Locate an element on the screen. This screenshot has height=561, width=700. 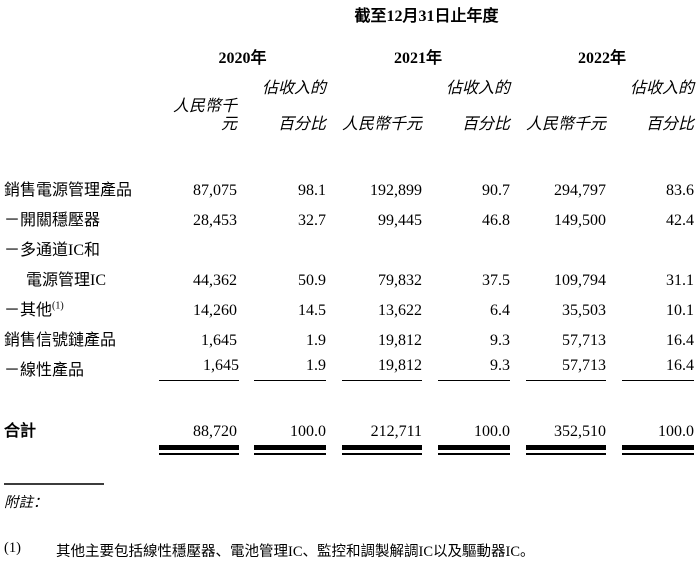
amount-header-2022: 人民幣千元 is located at coordinates (565, 125).